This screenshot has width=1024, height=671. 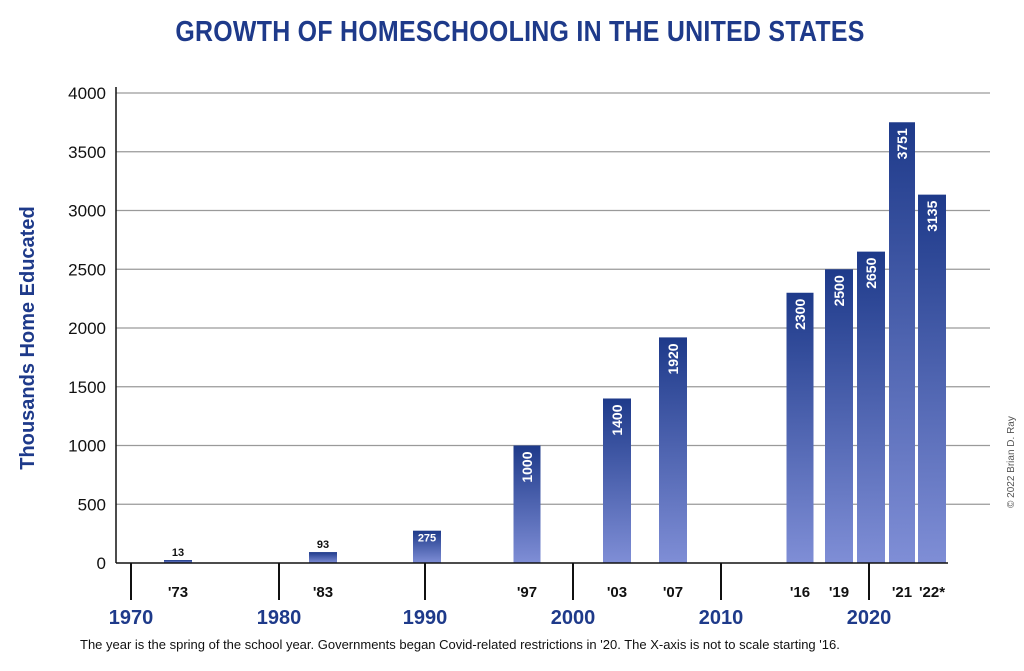 I want to click on y-tick-labels: 0 500 1000 1500 2000 2500 3000 3500 4000, so click(x=87, y=328).